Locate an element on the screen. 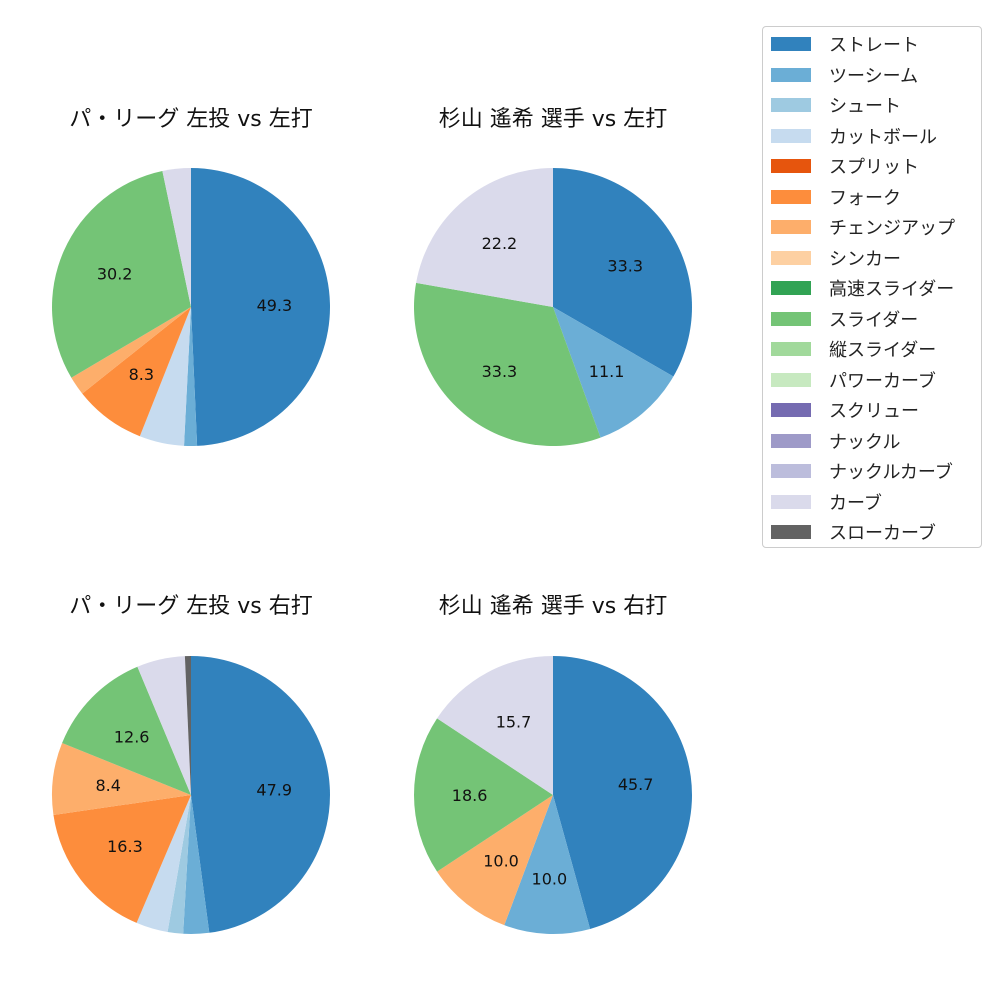 The width and height of the screenshot is (1000, 1000). chart-title: パ・リーグ 左投 vs 左打 is located at coordinates (190, 119).